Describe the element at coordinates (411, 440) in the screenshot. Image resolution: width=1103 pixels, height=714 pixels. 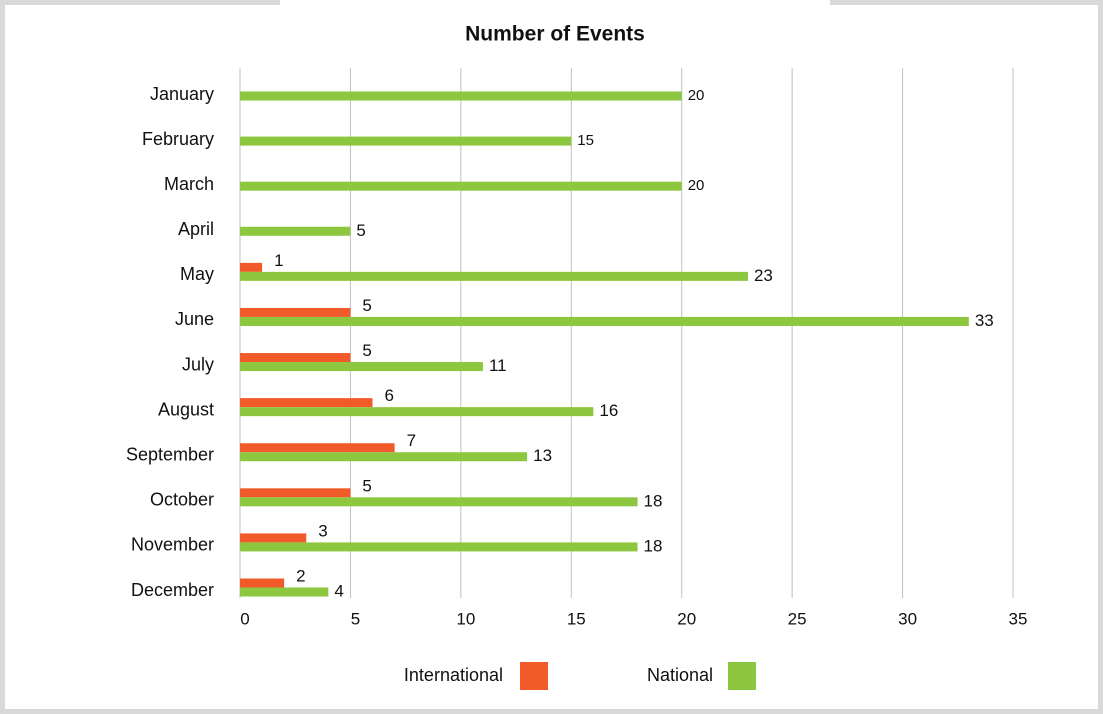
I see `value-label: 7` at that location.